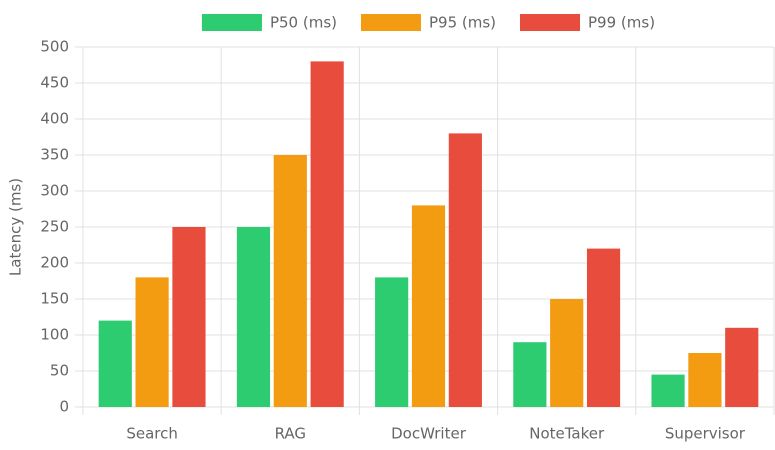 This screenshot has height=450, width=775. I want to click on y-tick-label: 200, so click(54, 263).